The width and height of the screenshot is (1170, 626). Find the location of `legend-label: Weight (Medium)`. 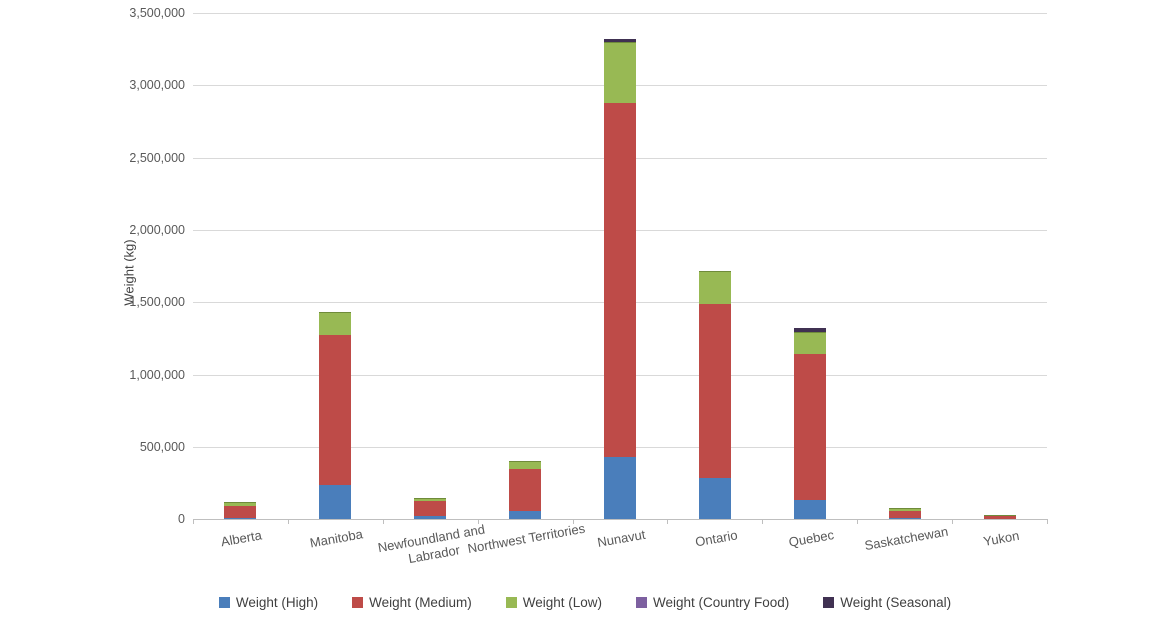

legend-label: Weight (Medium) is located at coordinates (420, 602).